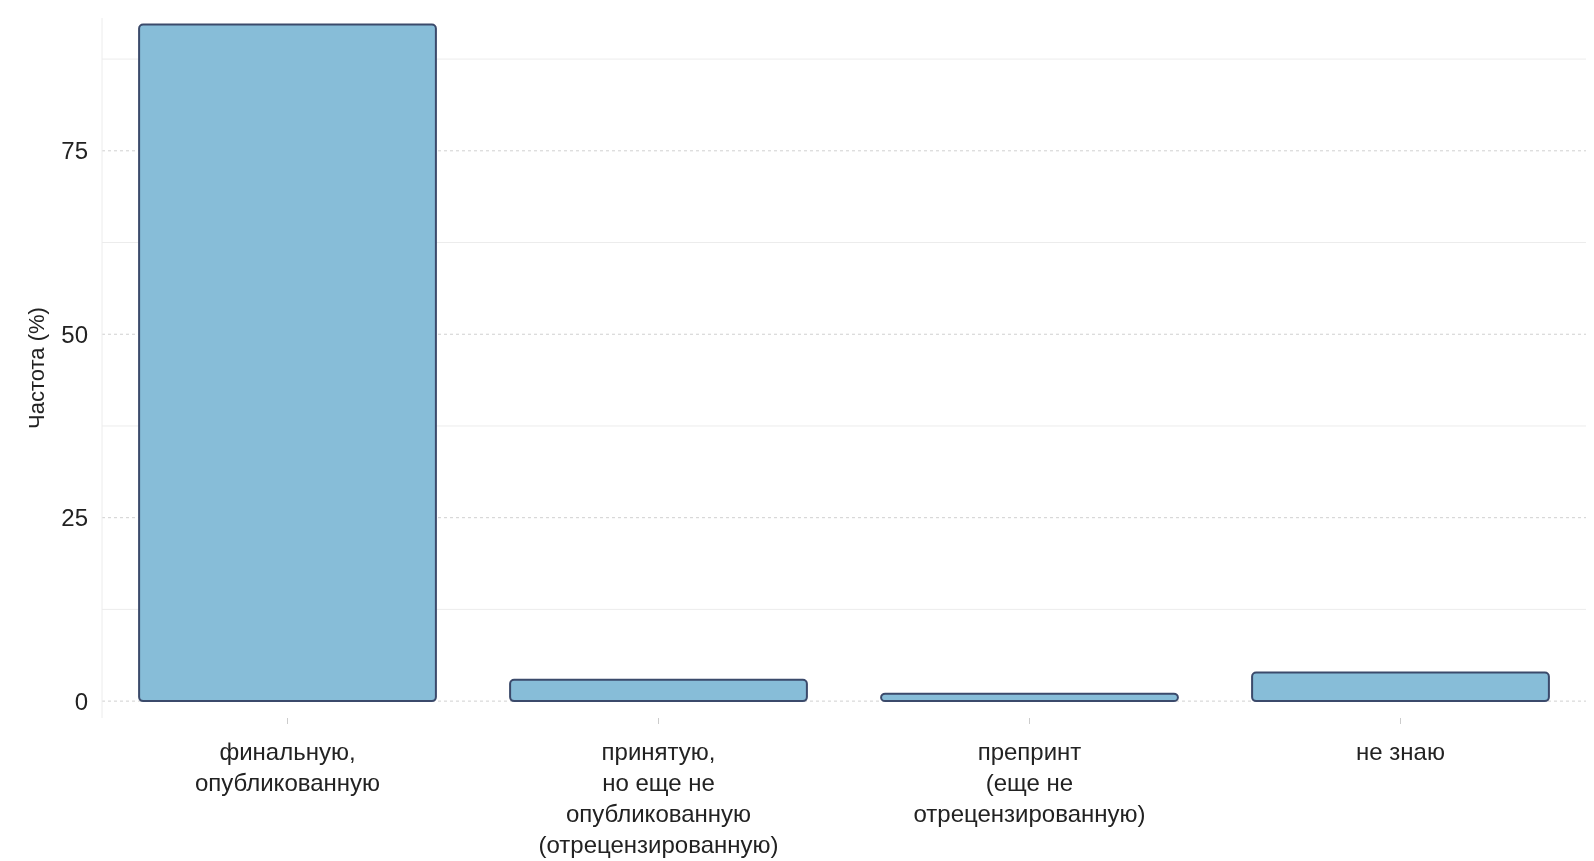  I want to click on y-tick-label: 0, so click(81, 701).